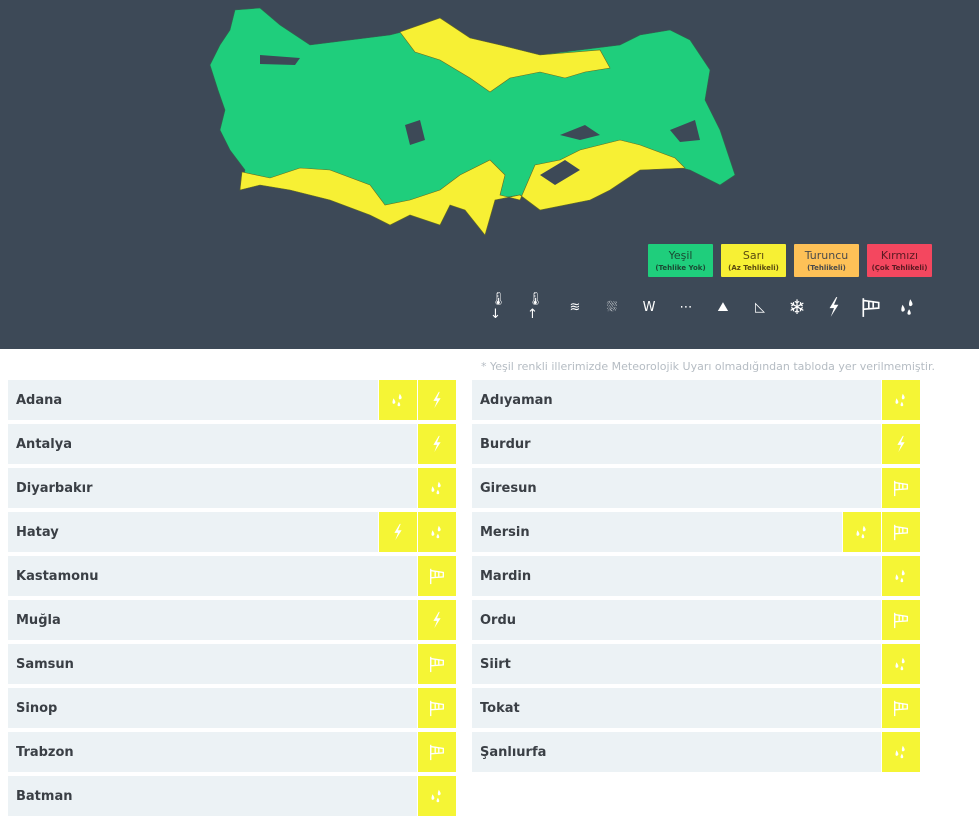  I want to click on province-name: Kastamonu, so click(57, 576).